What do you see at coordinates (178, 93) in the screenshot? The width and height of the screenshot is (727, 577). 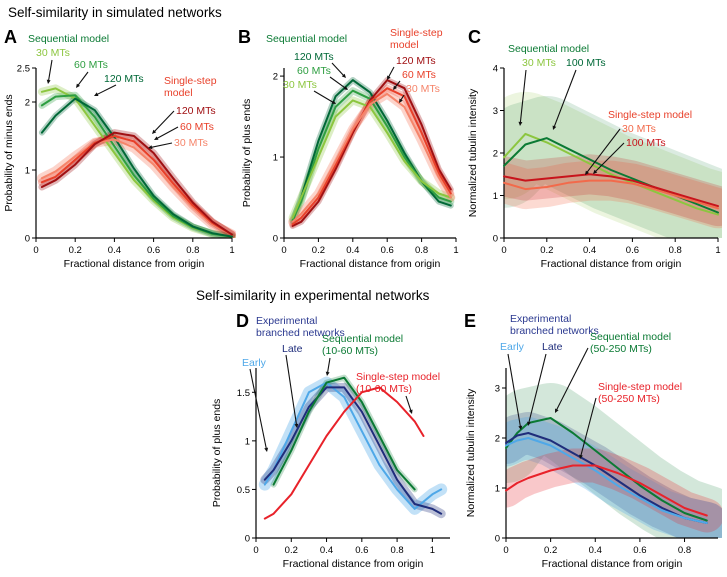 I see `legend-annotation: model` at bounding box center [178, 93].